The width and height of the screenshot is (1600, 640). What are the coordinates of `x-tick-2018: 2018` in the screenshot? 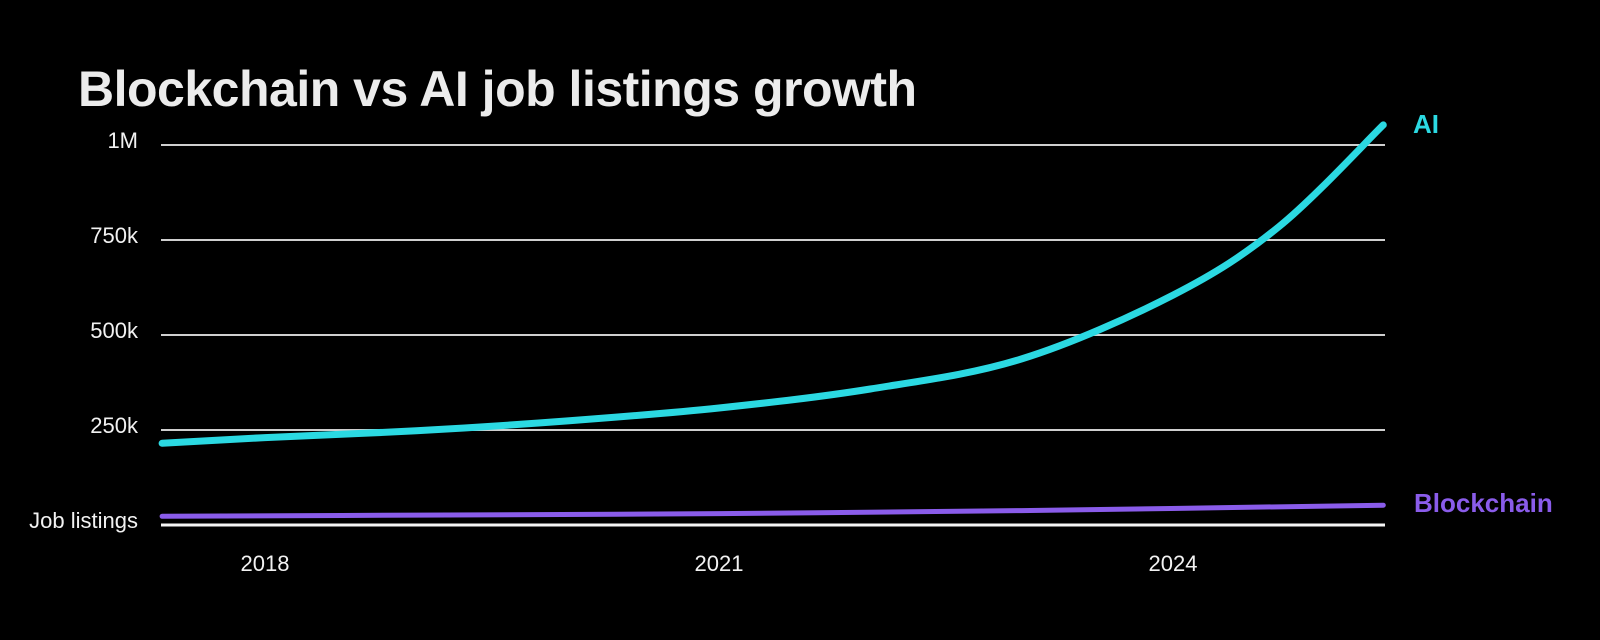 It's located at (265, 563).